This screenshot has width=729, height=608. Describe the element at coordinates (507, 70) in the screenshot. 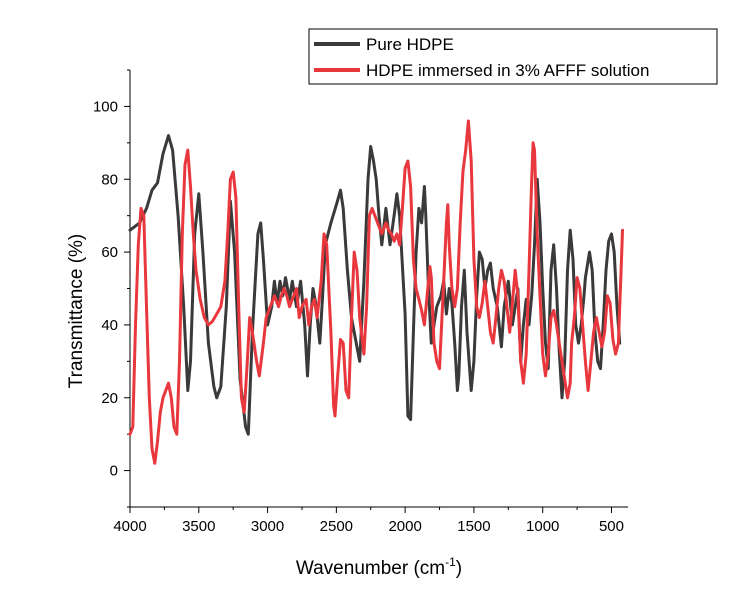

I see `legend-label-hdpe-afff: HDPE immersed in 3% AFFF solution` at that location.